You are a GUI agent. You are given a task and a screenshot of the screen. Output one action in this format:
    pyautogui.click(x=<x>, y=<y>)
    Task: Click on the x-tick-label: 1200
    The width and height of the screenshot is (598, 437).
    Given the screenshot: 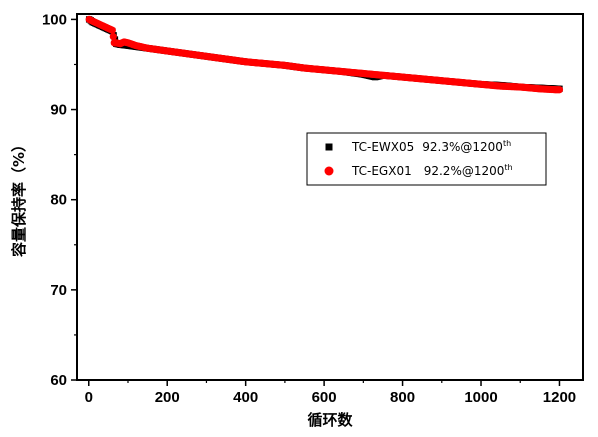 What is the action you would take?
    pyautogui.click(x=559, y=397)
    